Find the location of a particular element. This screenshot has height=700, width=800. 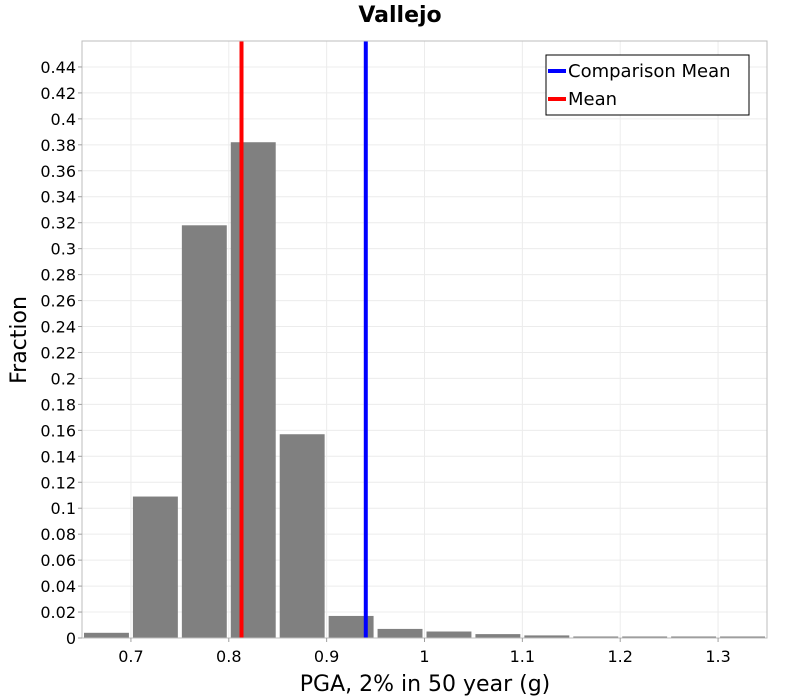

y-tick-label: 0.22 is located at coordinates (58, 352).